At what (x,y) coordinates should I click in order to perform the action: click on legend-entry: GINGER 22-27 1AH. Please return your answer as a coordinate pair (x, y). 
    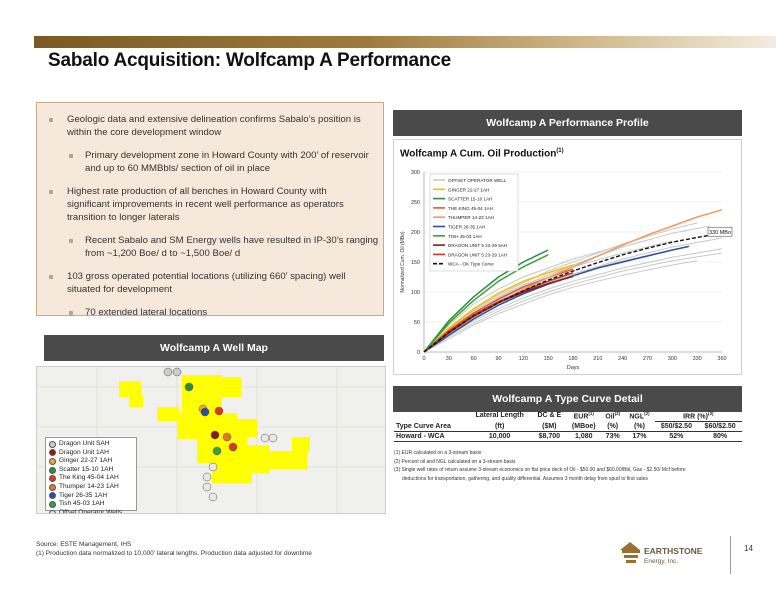
    Looking at the image, I should click on (468, 189).